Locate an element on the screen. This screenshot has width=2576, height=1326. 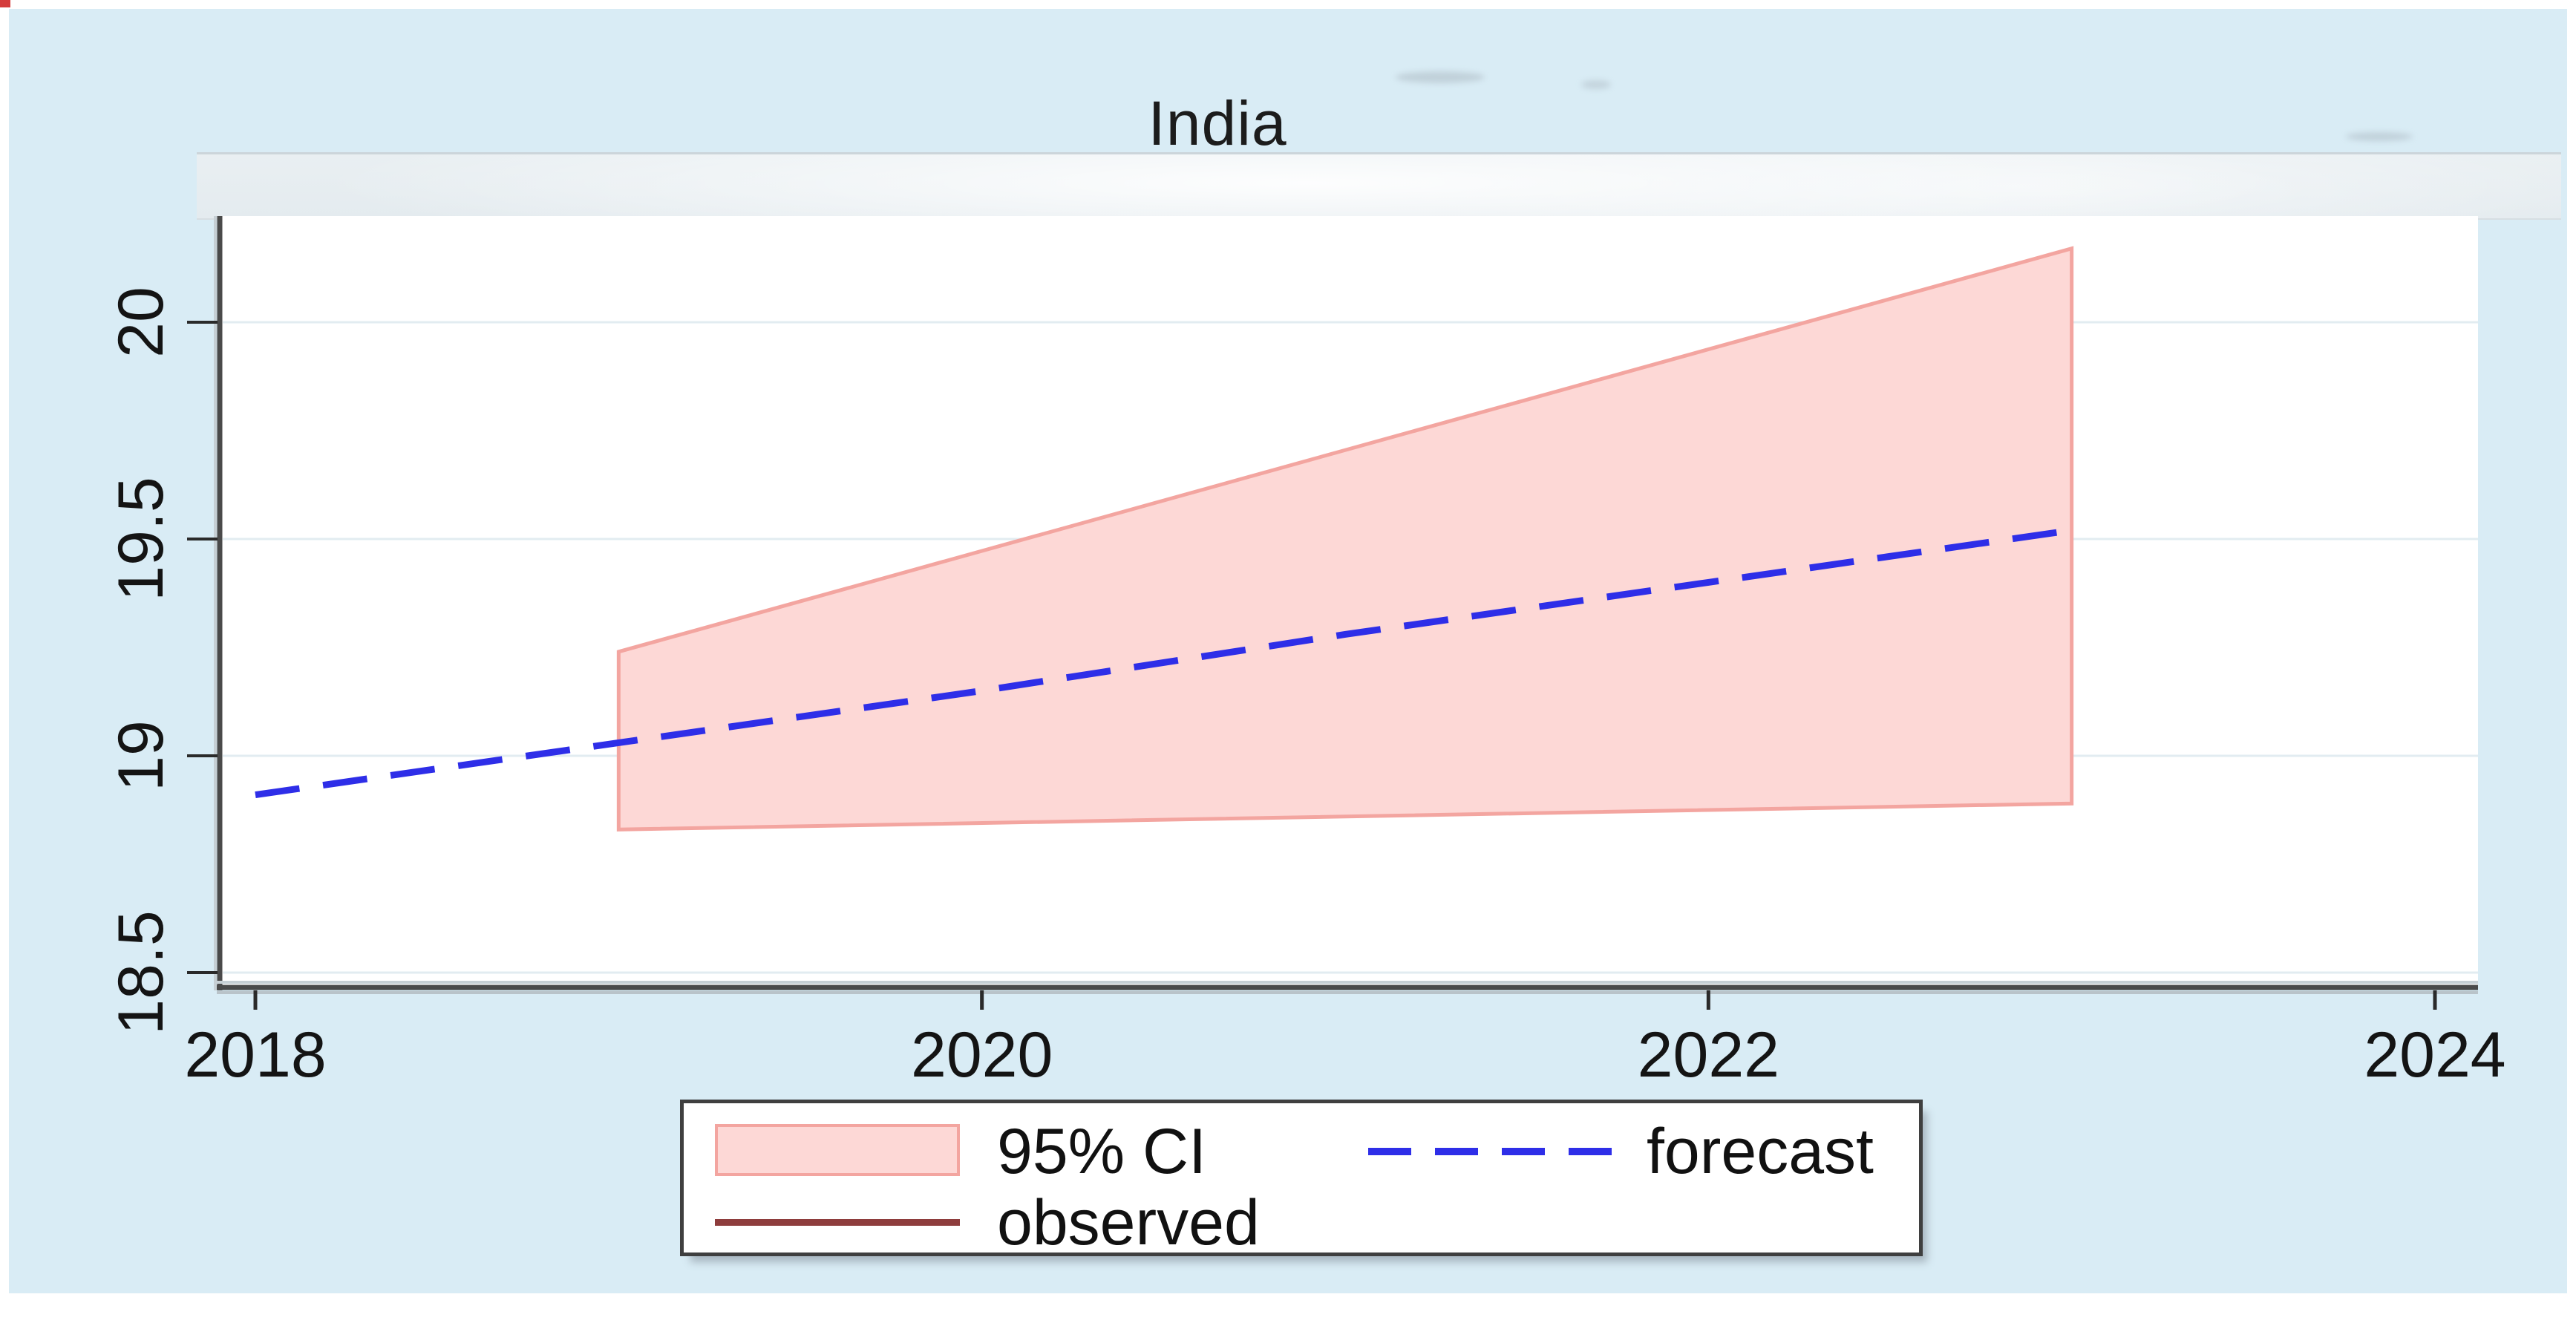
screen-artifact-red-dot is located at coordinates (5, 3).